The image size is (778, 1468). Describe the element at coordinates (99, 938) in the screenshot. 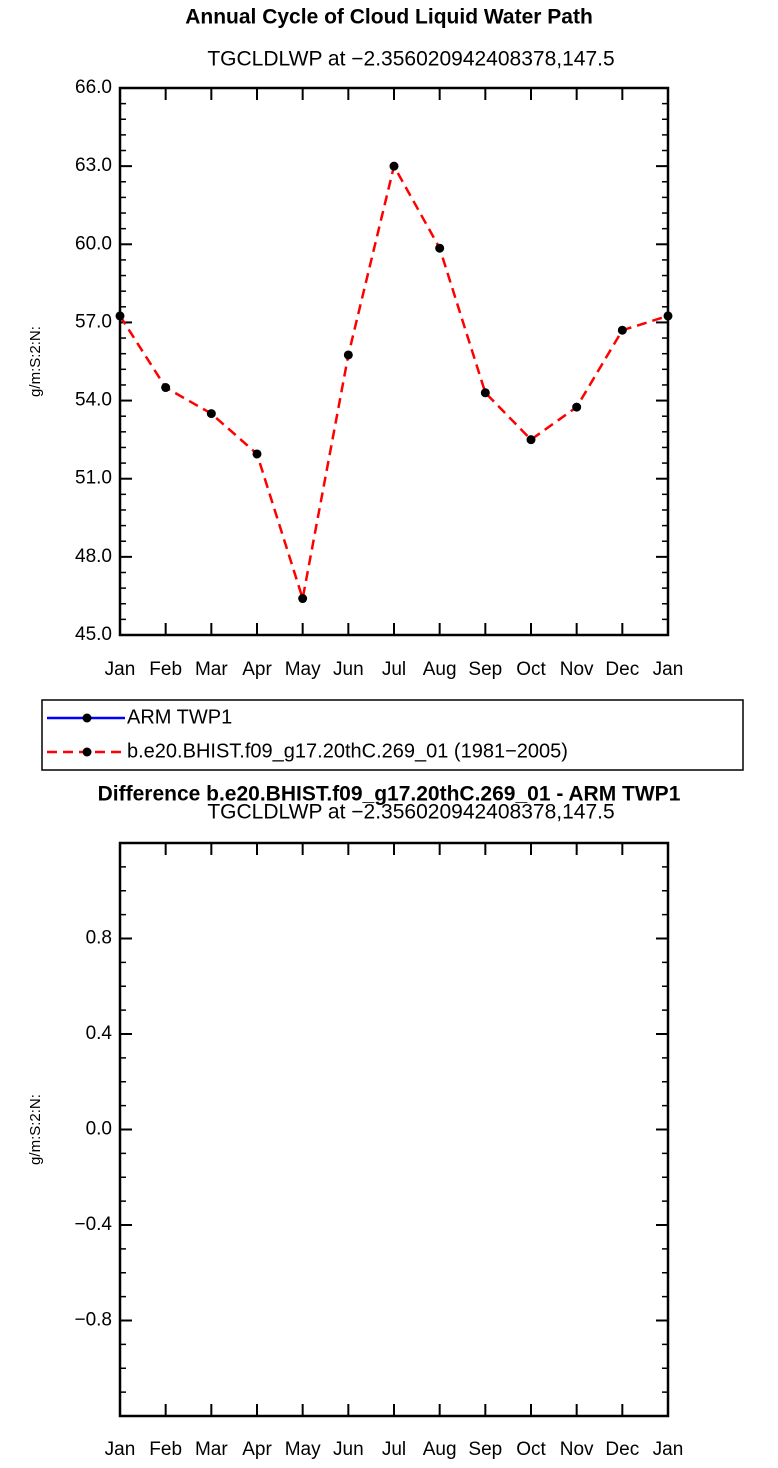

I see `y-tick-label: 0.8` at that location.